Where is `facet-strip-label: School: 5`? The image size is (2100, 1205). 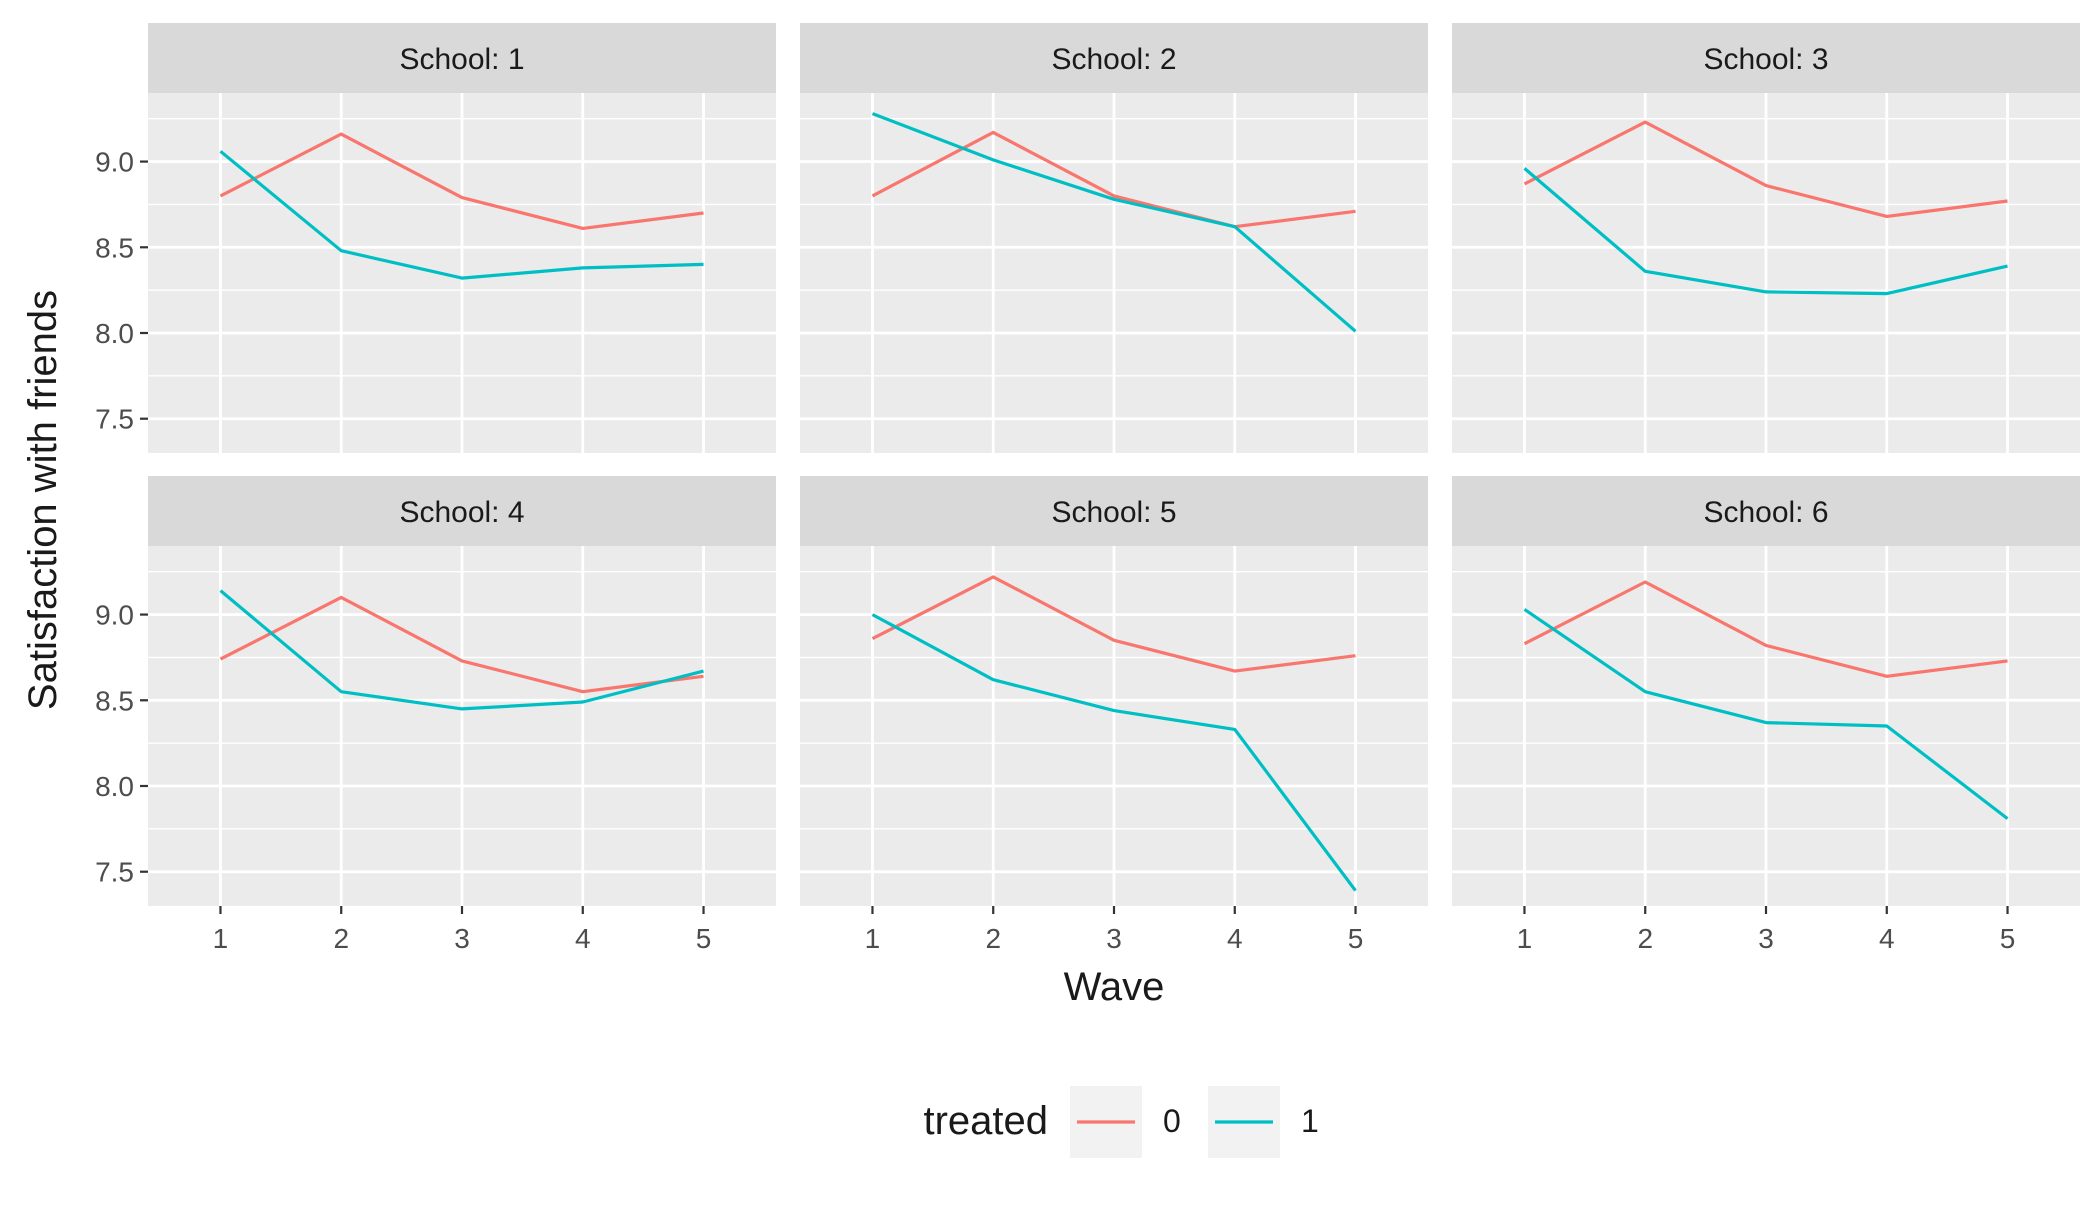
facet-strip-label: School: 5 is located at coordinates (1113, 512).